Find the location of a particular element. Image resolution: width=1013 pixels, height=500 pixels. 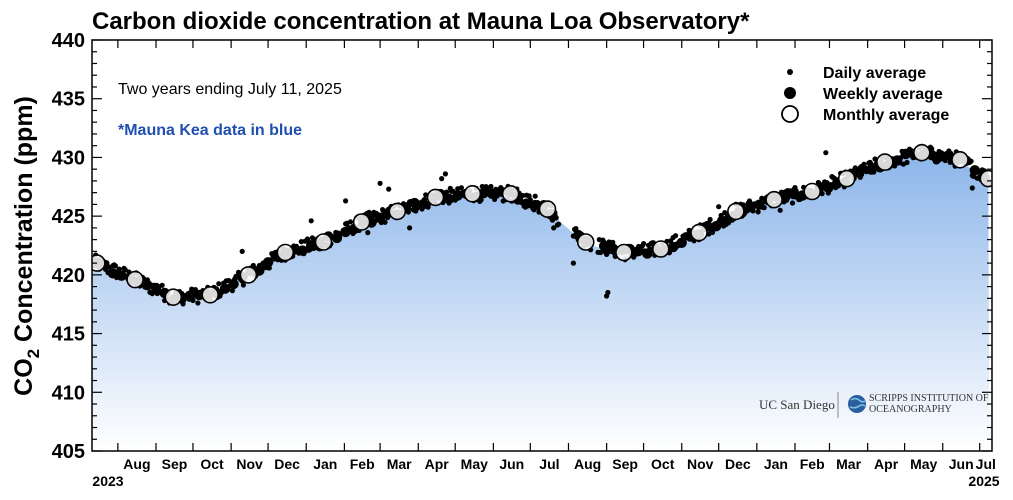

legend-label-daily: Daily average is located at coordinates (874, 73).